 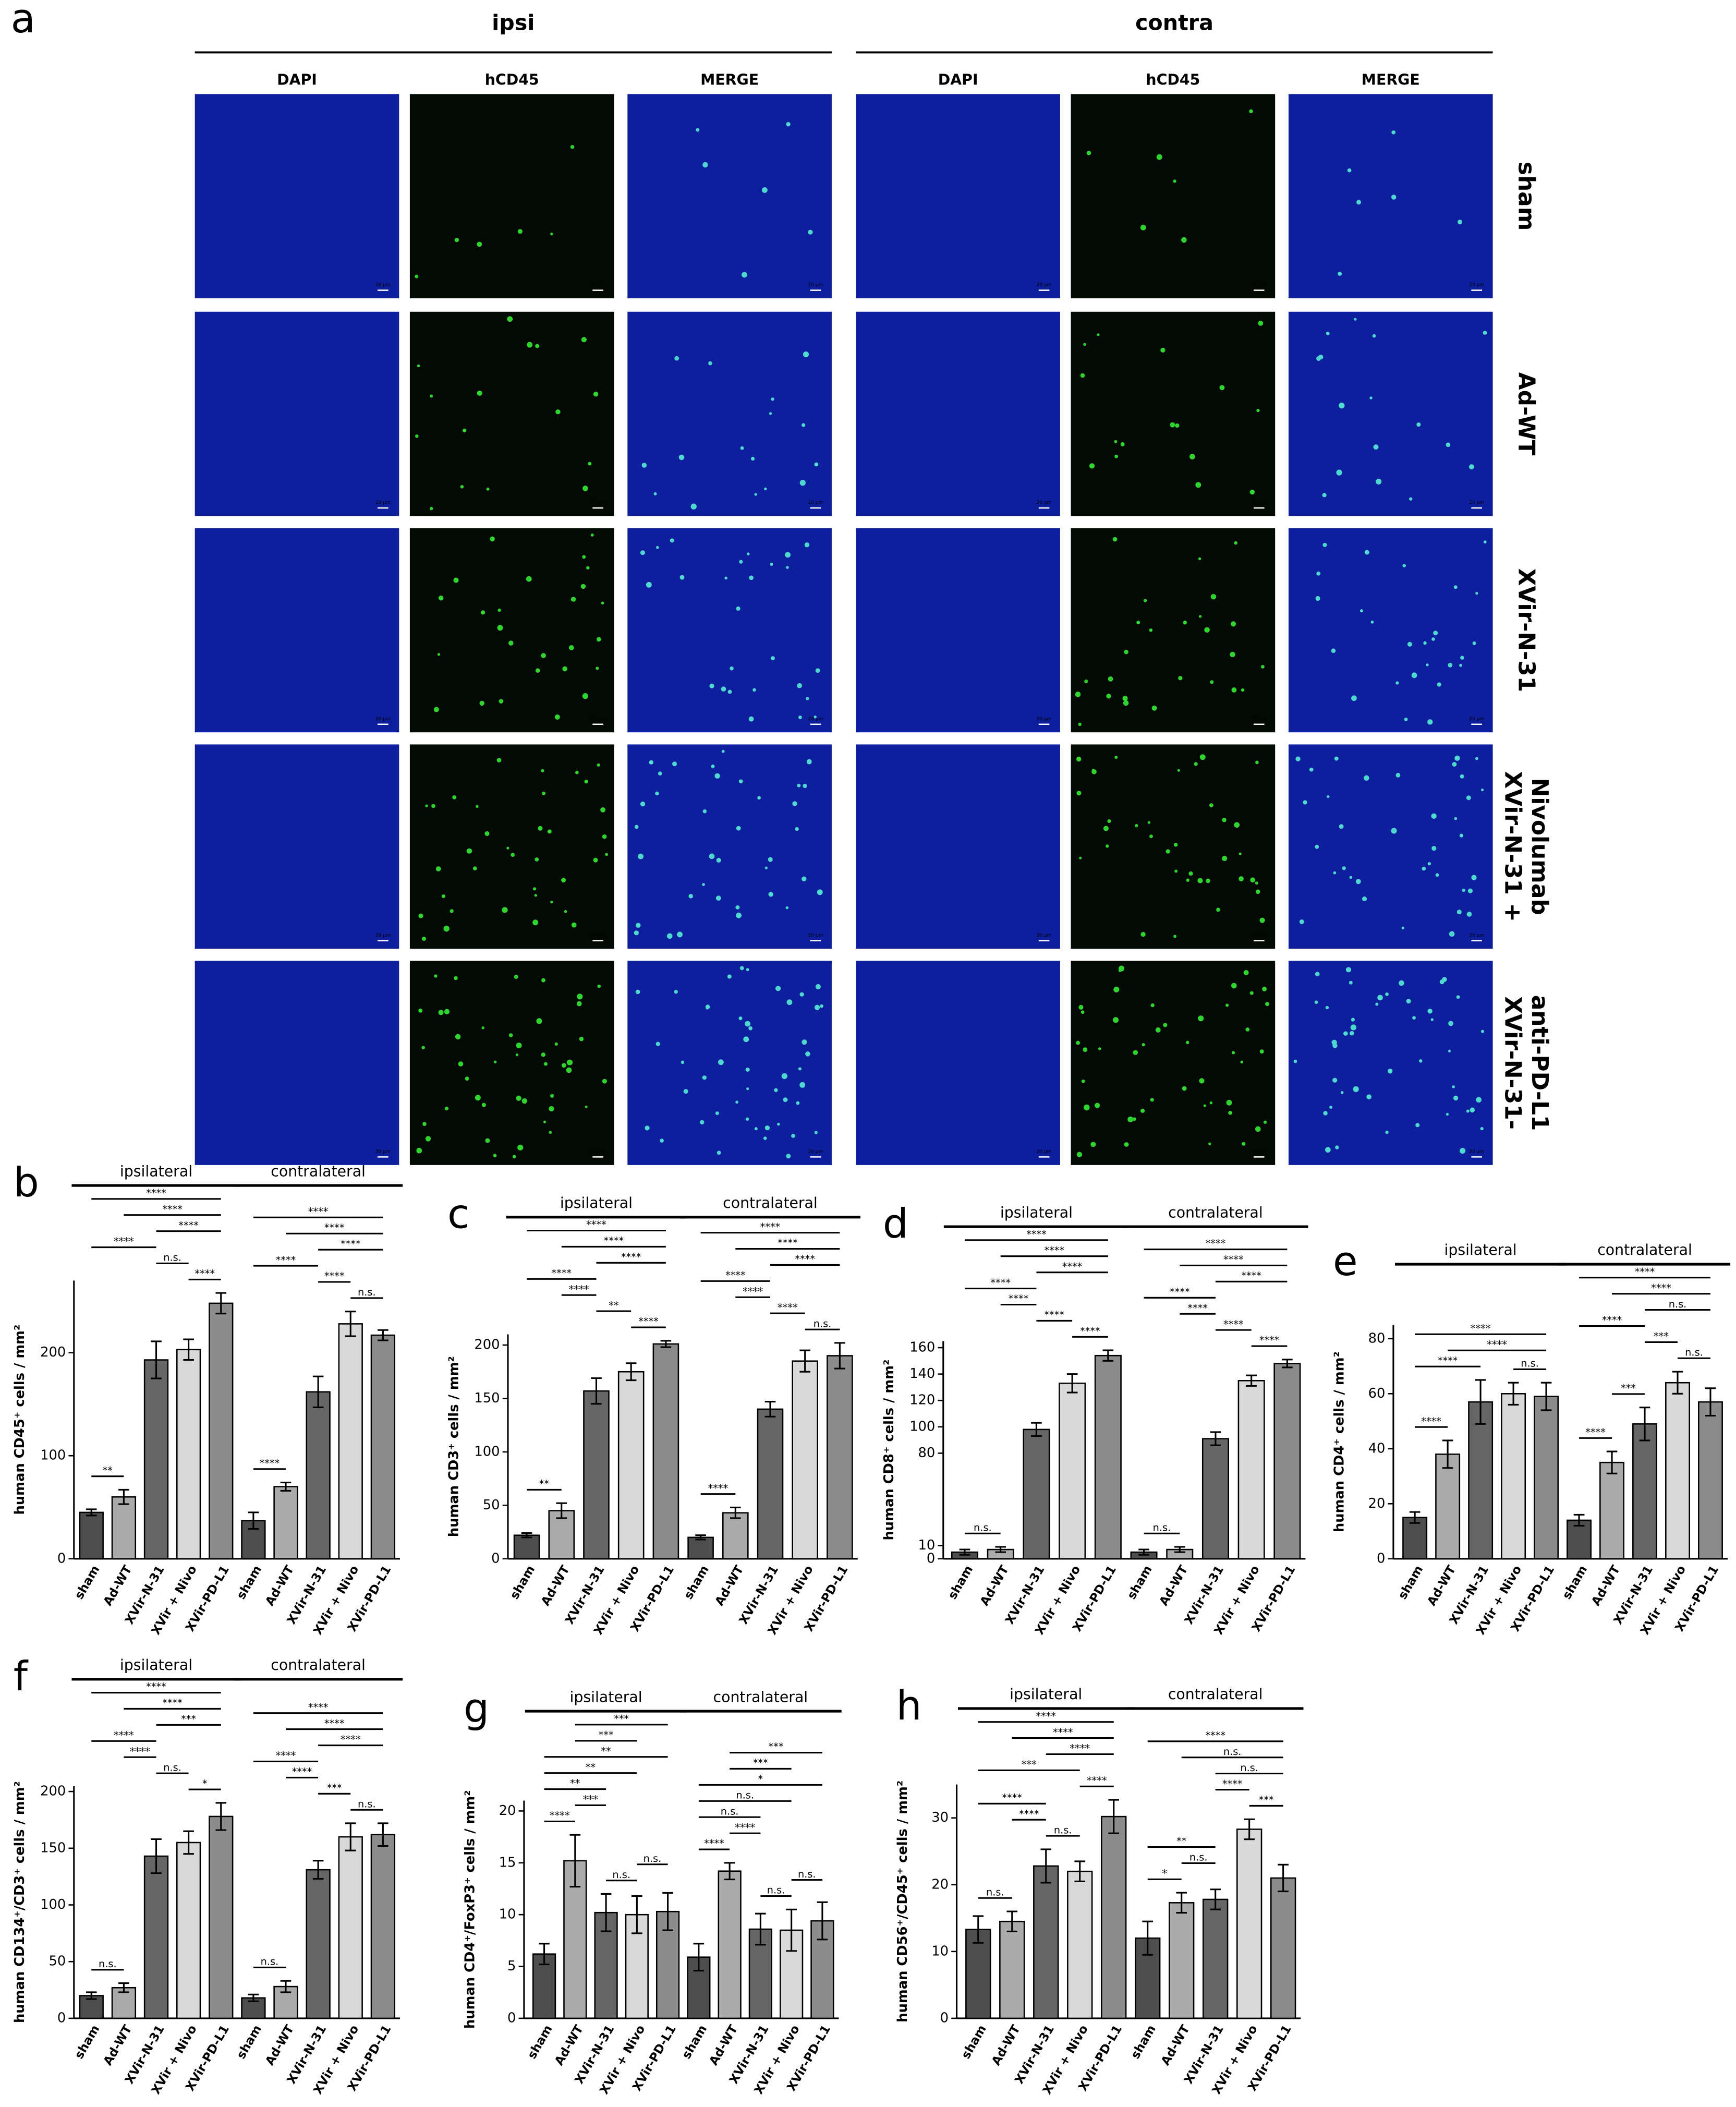 What do you see at coordinates (511, 1966) in the screenshot?
I see `y-tick-label: 5` at bounding box center [511, 1966].